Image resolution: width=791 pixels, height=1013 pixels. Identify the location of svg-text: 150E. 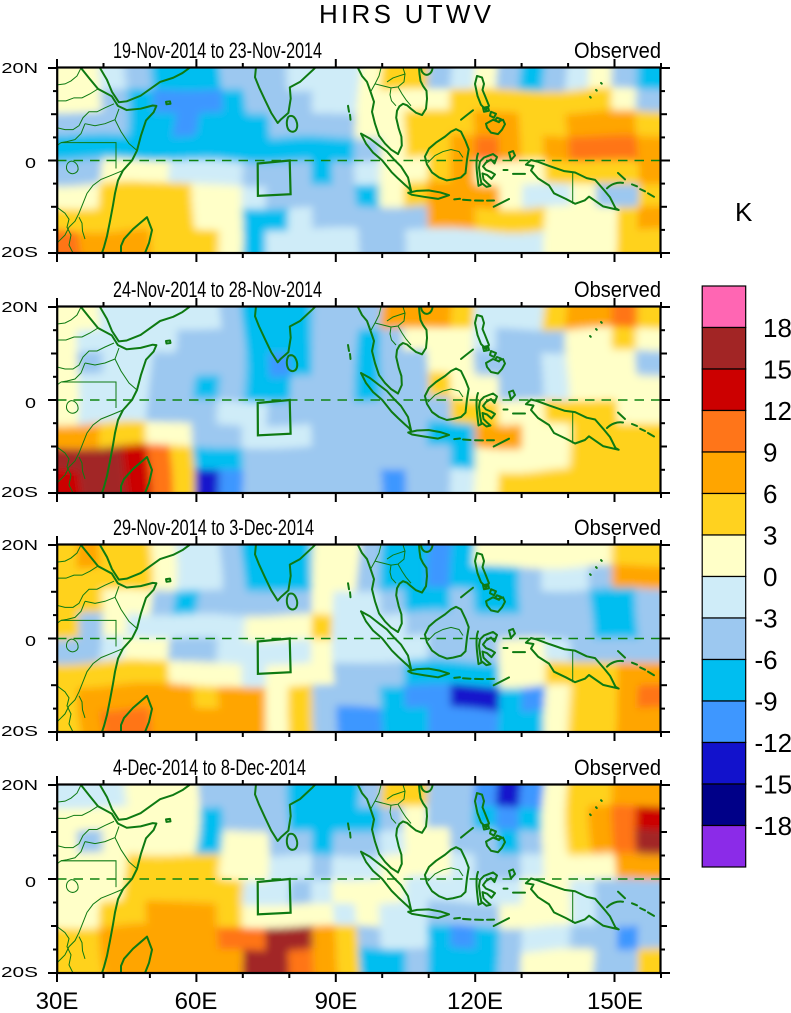
(615, 1000).